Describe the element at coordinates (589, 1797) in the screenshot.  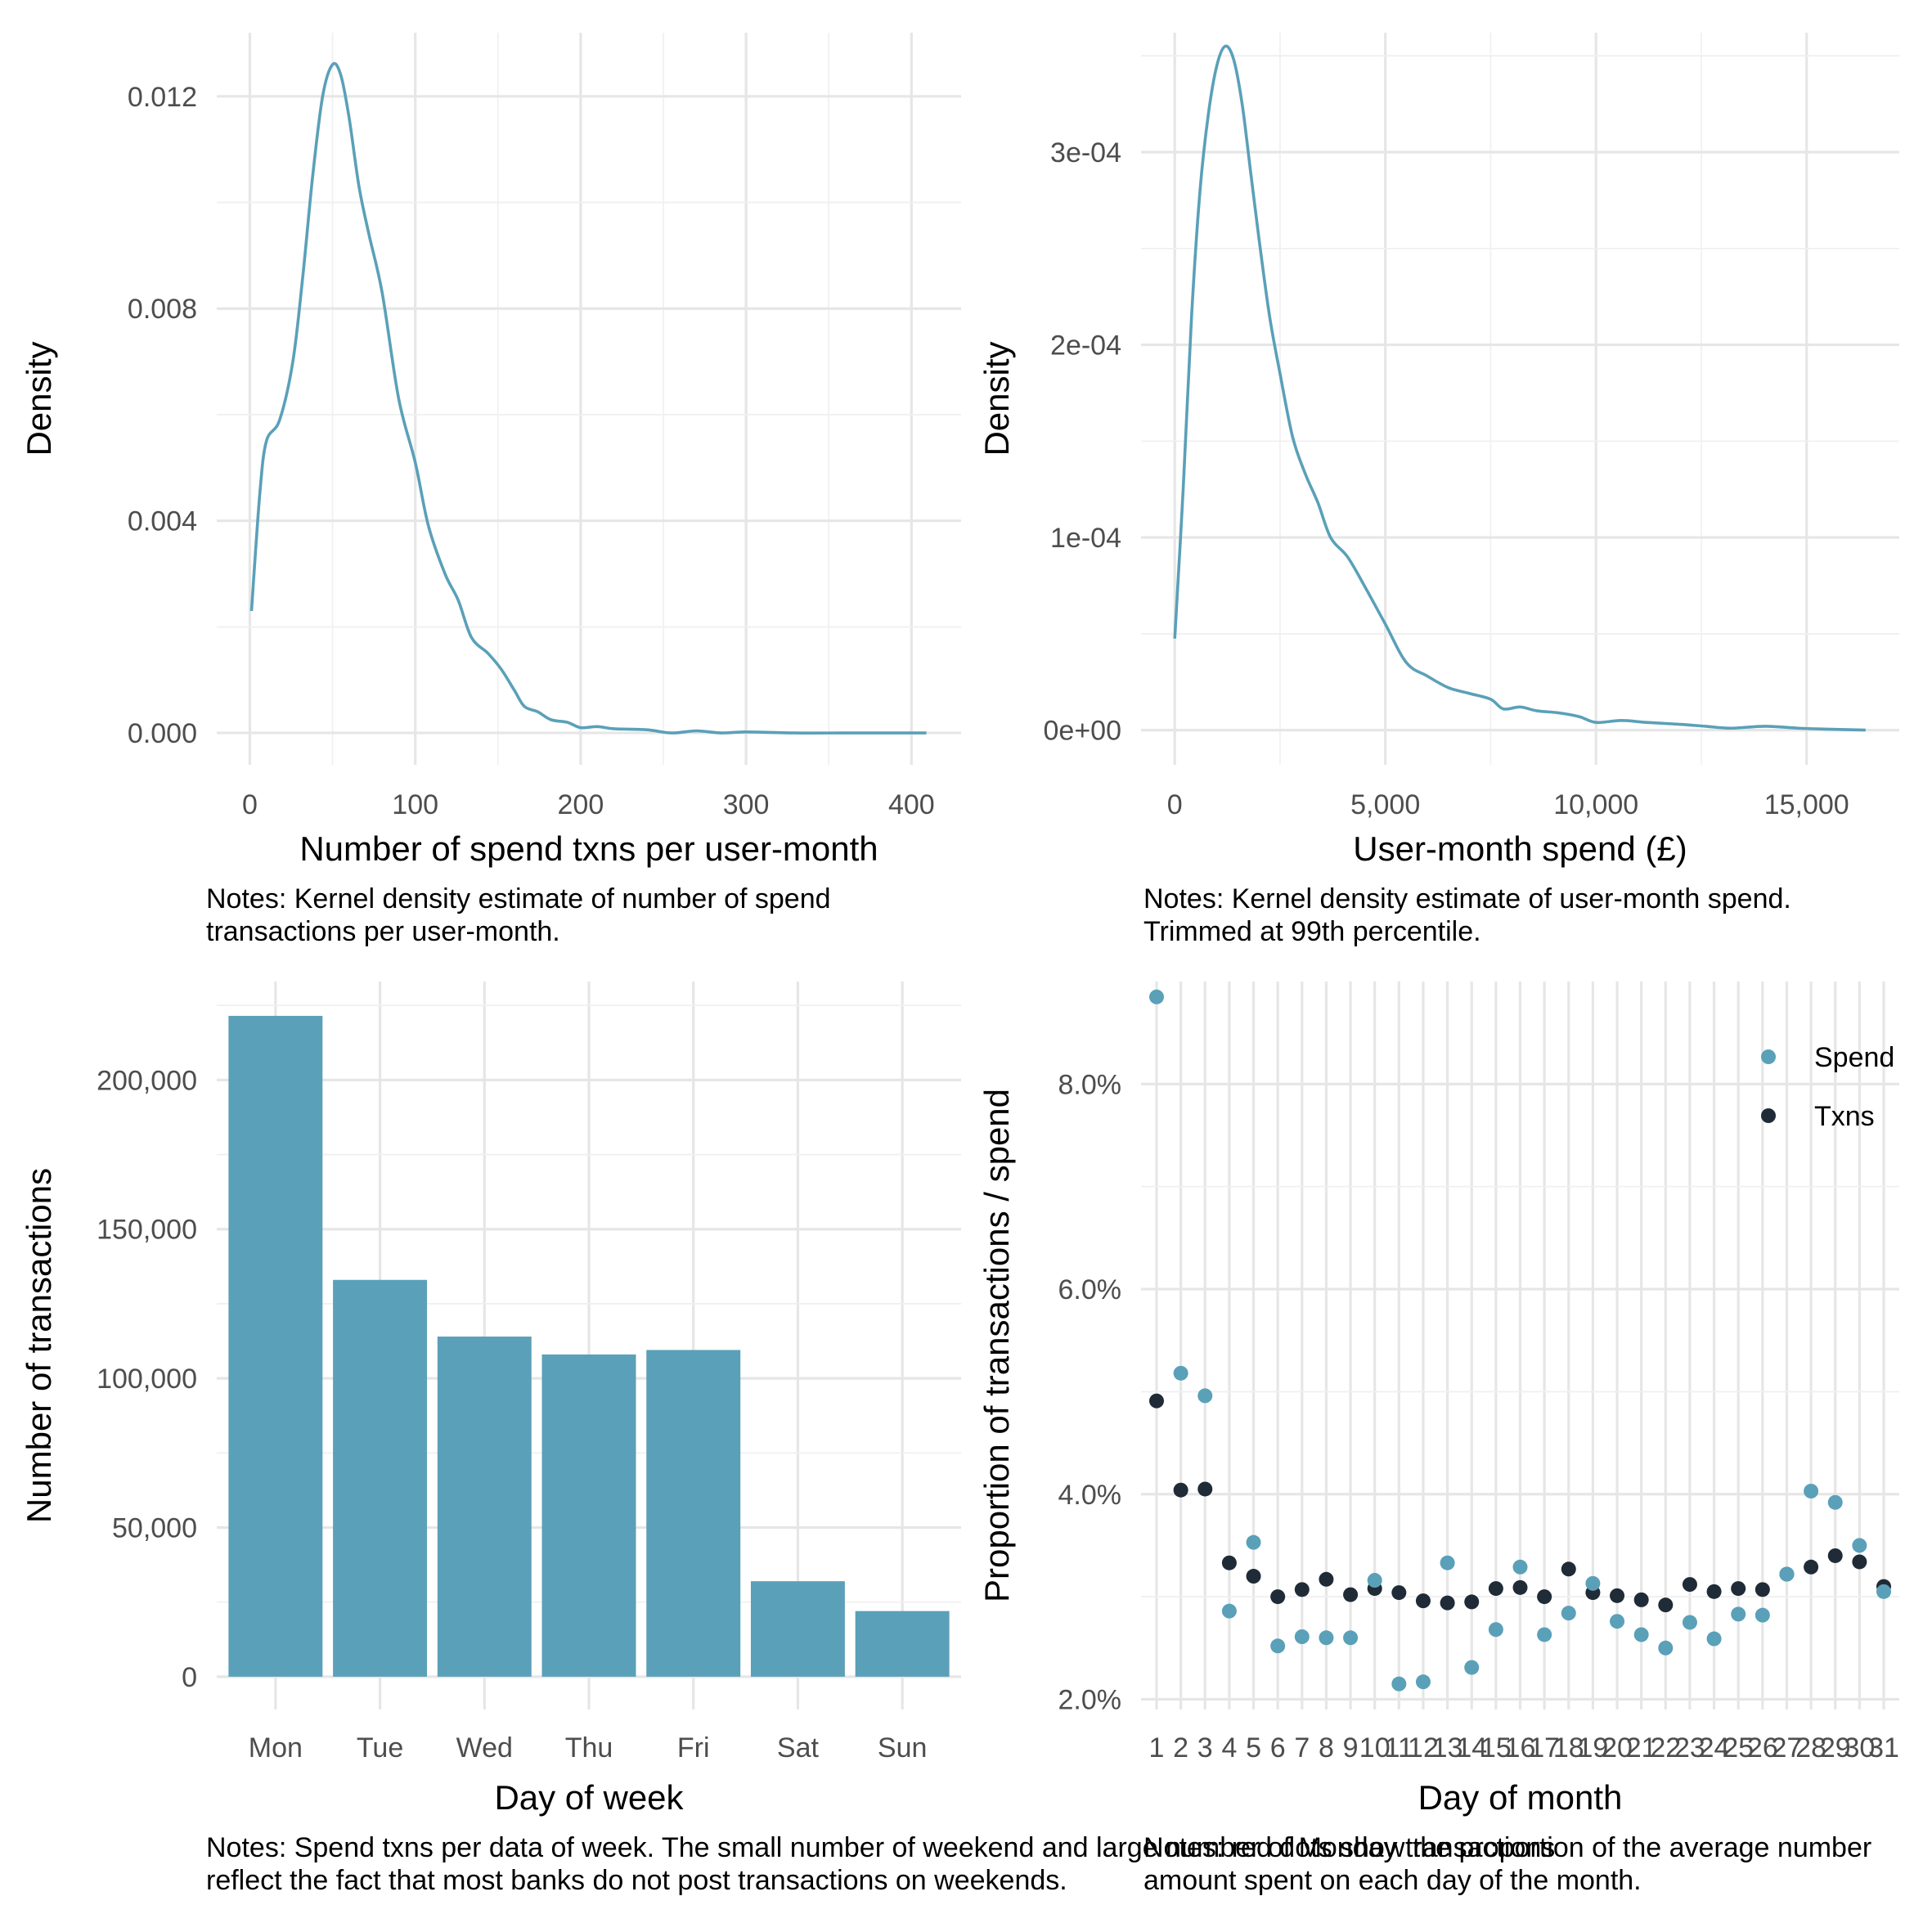
I see `x-axis-title: Day of week` at that location.